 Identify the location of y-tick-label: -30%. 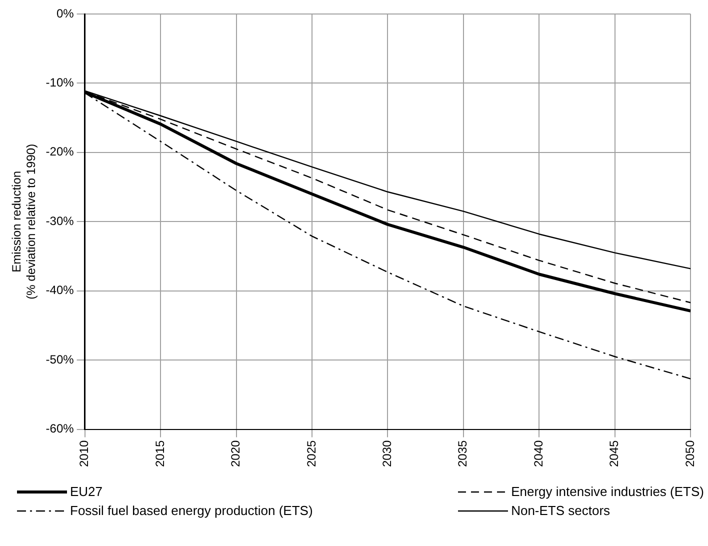
(60, 221).